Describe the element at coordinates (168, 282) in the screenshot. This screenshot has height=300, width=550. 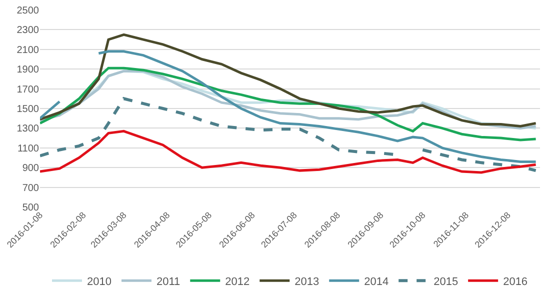
I see `legend-label: 2011` at that location.